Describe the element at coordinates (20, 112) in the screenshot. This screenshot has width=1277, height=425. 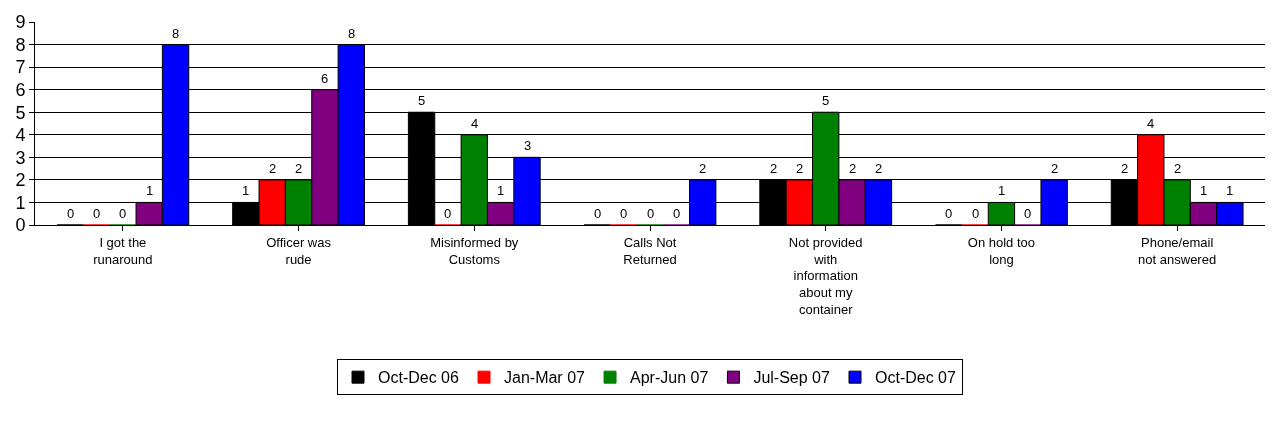
I see `y-tick-label: 5` at that location.